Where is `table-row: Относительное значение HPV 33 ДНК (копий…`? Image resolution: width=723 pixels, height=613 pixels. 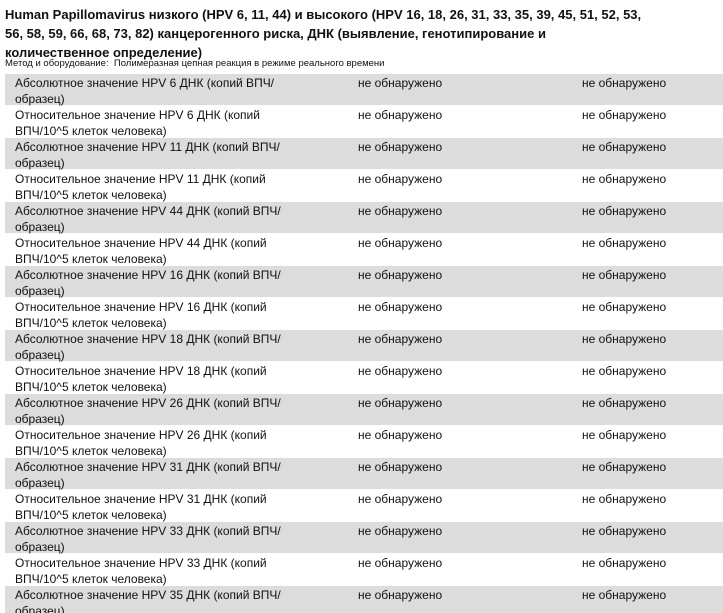
table-row: Относительное значение HPV 33 ДНК (копий… is located at coordinates (364, 570).